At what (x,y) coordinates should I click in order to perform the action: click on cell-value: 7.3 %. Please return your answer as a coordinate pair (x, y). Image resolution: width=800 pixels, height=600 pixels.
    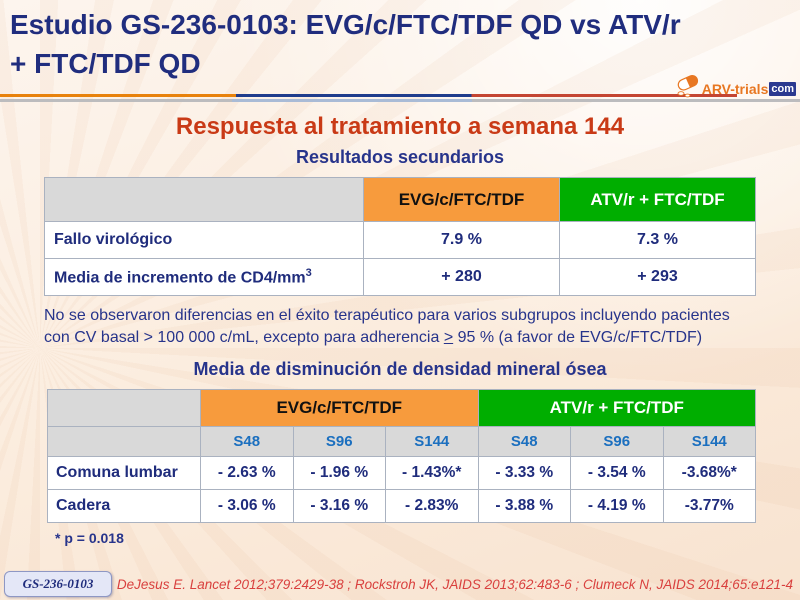
    Looking at the image, I should click on (657, 240).